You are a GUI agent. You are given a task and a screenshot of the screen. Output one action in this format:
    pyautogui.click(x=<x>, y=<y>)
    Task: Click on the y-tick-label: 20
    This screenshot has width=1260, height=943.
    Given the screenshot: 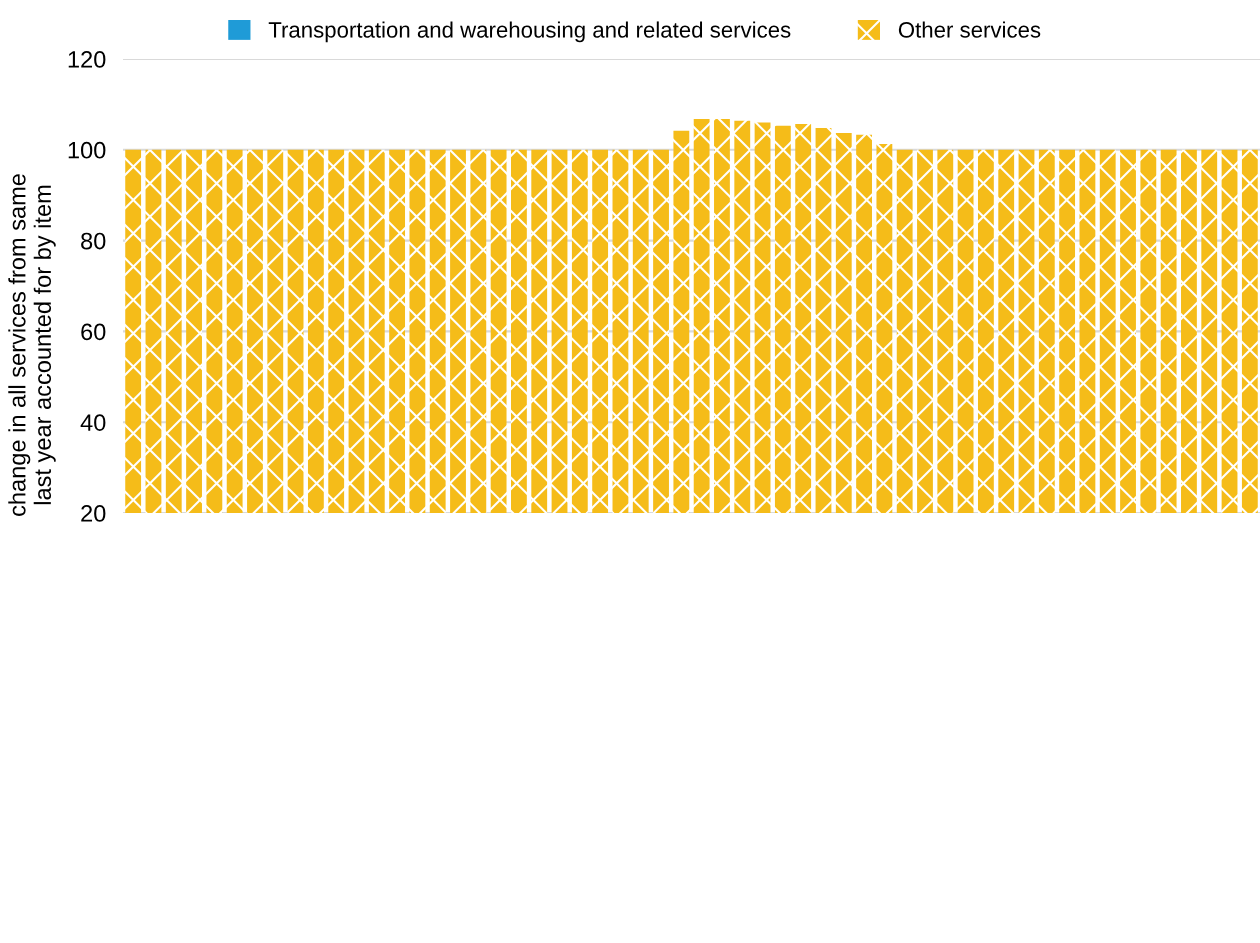 What is the action you would take?
    pyautogui.click(x=93, y=513)
    